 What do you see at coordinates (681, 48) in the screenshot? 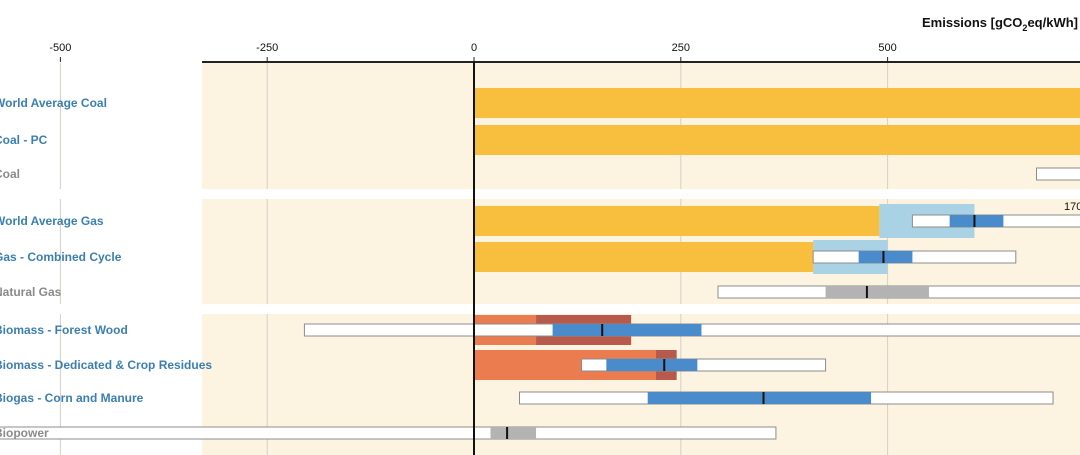
I see `tick-label: 250` at bounding box center [681, 48].